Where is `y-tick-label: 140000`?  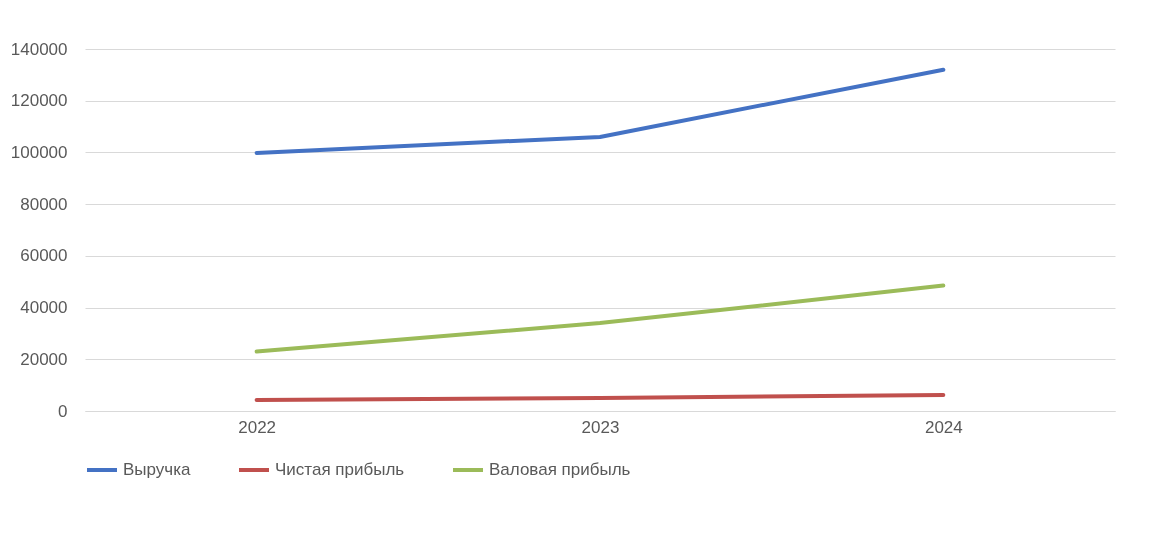 y-tick-label: 140000 is located at coordinates (39, 49).